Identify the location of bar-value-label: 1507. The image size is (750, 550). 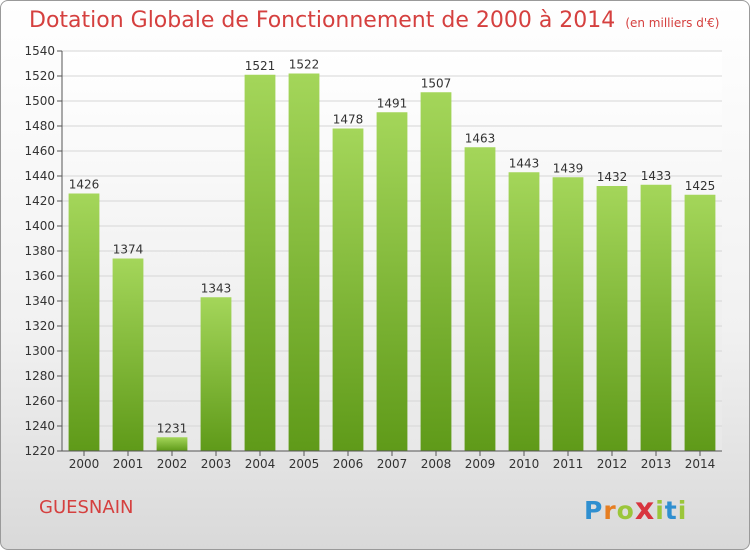
(436, 83).